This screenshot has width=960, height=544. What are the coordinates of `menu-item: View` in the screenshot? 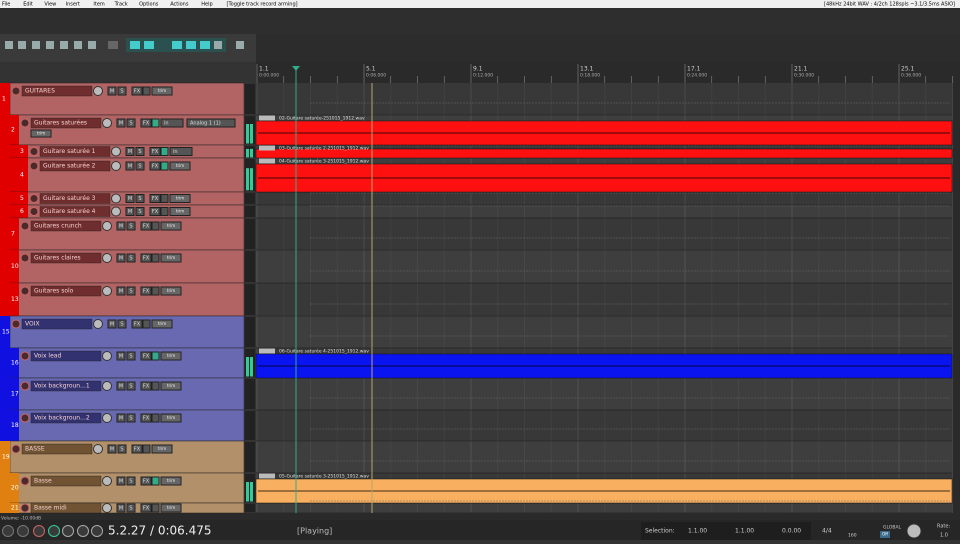 It's located at (50, 5).